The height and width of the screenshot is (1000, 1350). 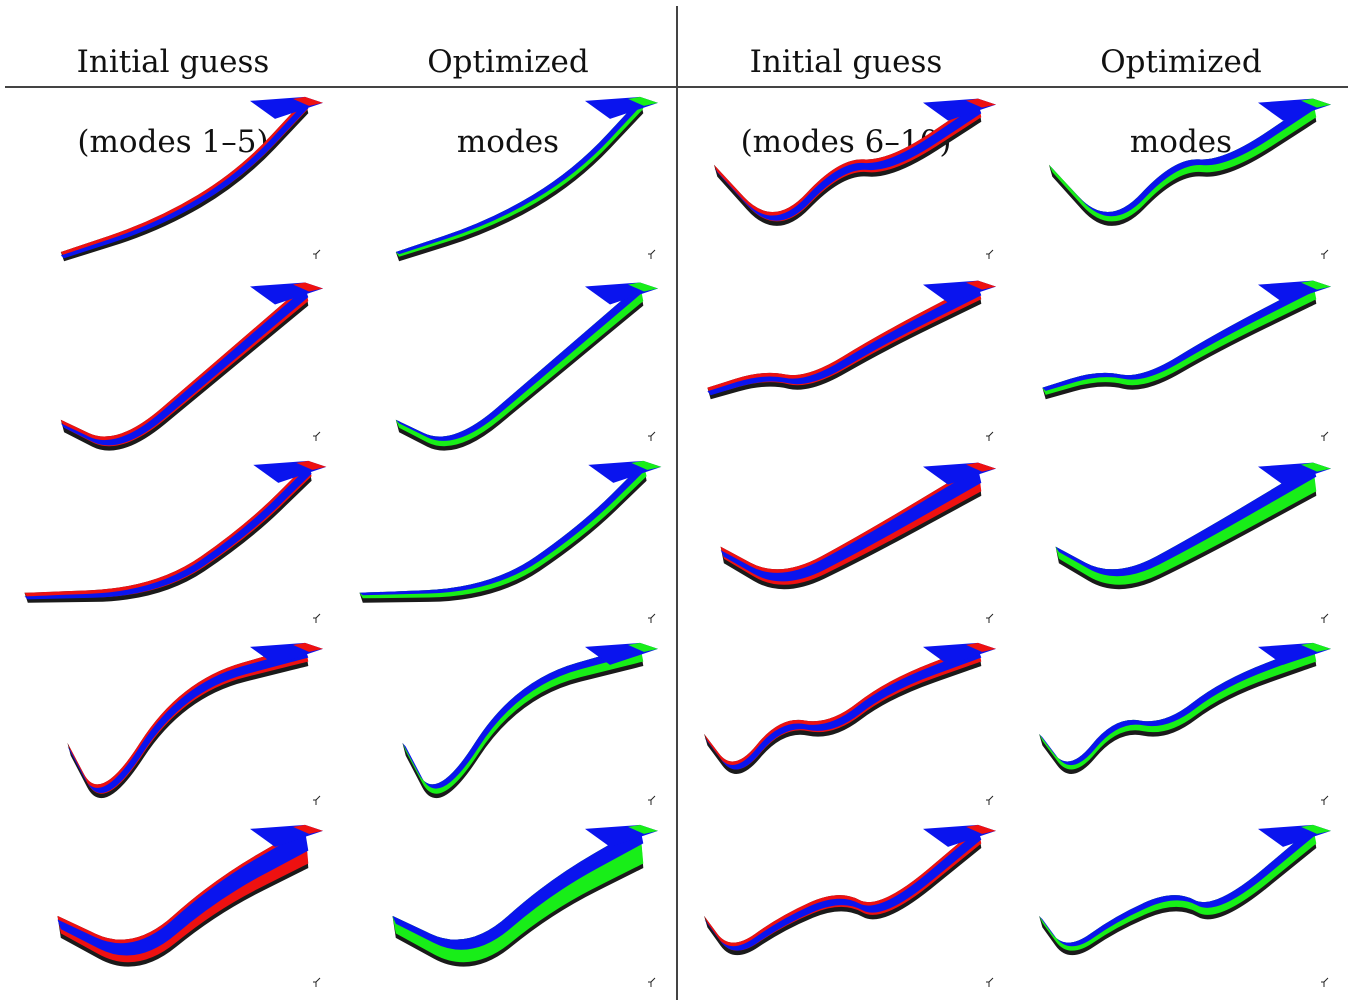 I want to click on mode-shape-6-optimized, so click(x=1190, y=178).